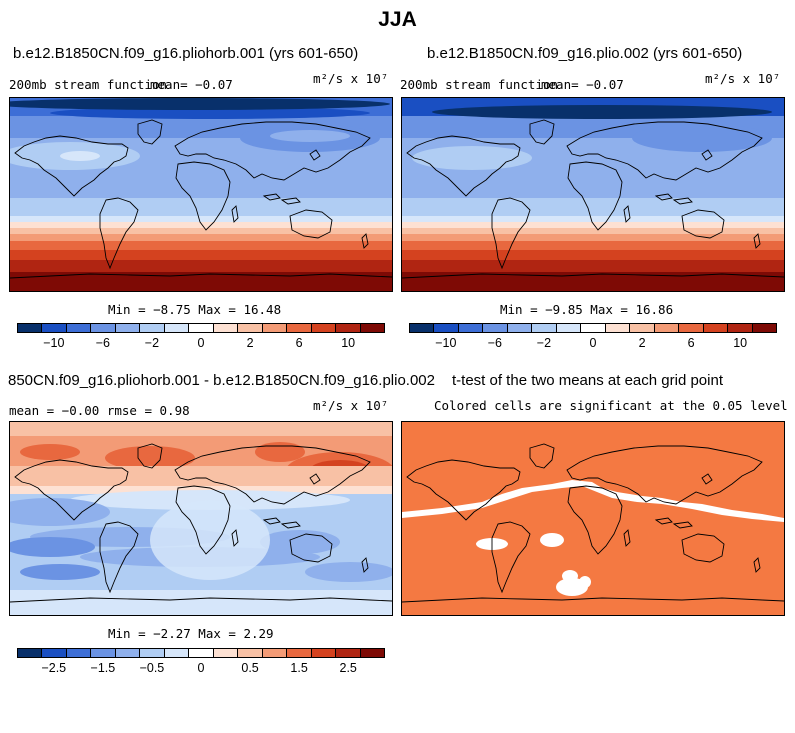  What do you see at coordinates (88, 84) in the screenshot?
I see `panel1-variable: 200mb stream function` at bounding box center [88, 84].